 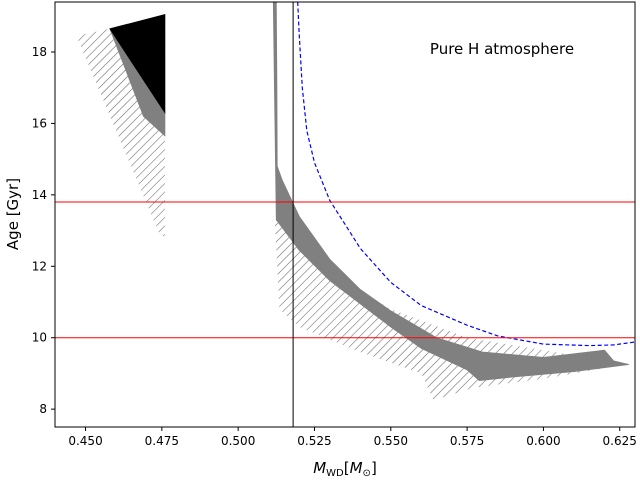 What do you see at coordinates (39, 266) in the screenshot?
I see `y-tick-label: 12` at bounding box center [39, 266].